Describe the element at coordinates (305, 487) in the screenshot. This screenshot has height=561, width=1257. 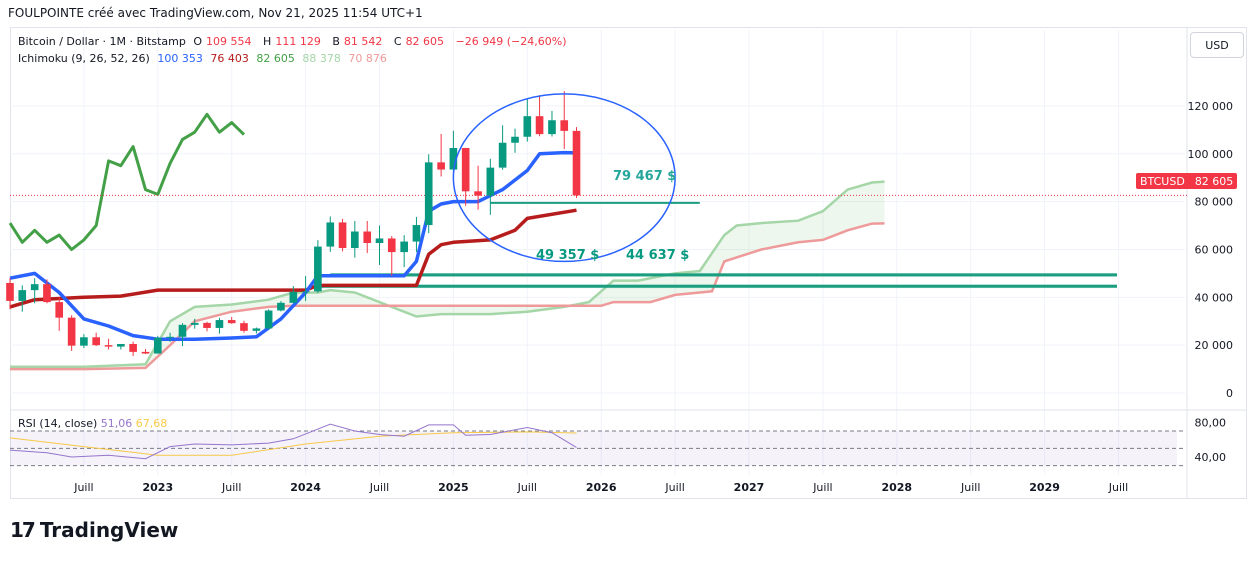
I see `time-tick-label: 2024` at that location.